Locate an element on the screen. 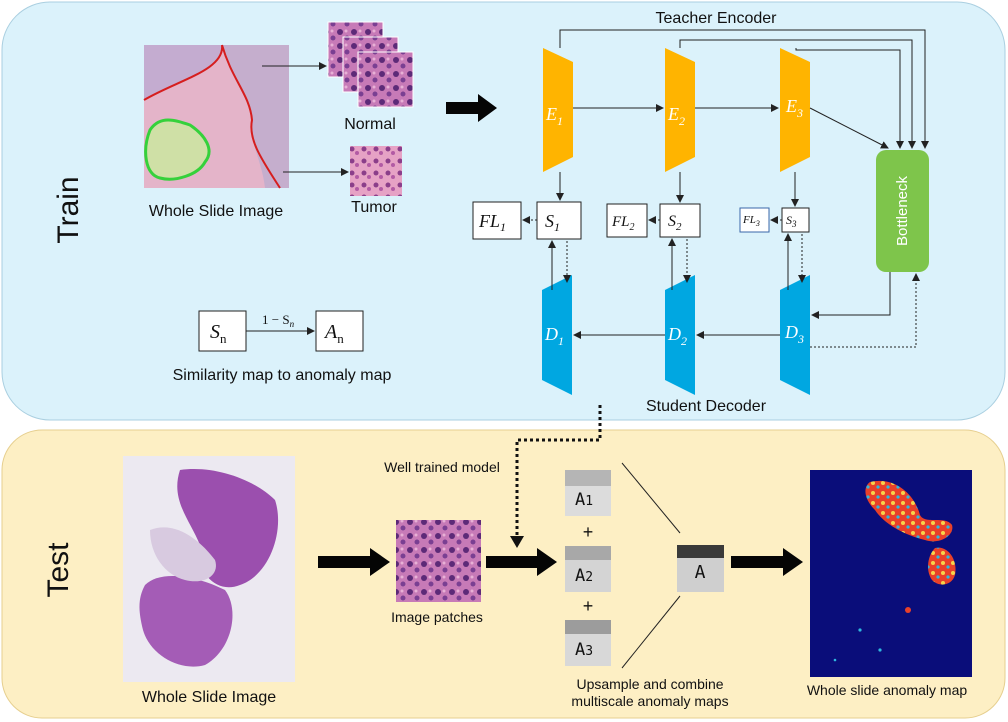 Image resolution: width=1008 pixels, height=722 pixels. svg-text: S2 is located at coordinates (675, 223).